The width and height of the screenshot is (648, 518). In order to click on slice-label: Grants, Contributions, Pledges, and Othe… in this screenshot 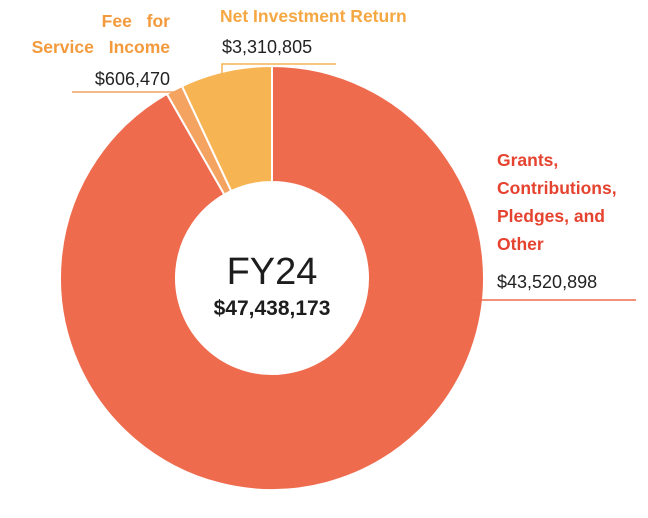, I will do `click(557, 202)`.